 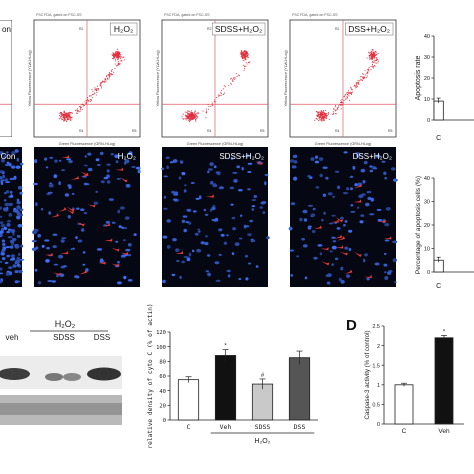 What do you see at coordinates (87, 144) in the screenshot?
I see `flow-axis-x-label: Green Fluorescence (GRN-HLog)` at bounding box center [87, 144].